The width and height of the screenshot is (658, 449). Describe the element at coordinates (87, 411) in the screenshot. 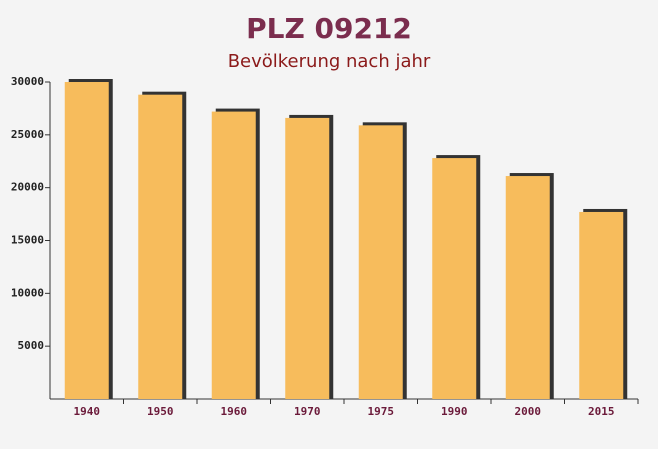

I see `x-tick-label: 1940` at that location.